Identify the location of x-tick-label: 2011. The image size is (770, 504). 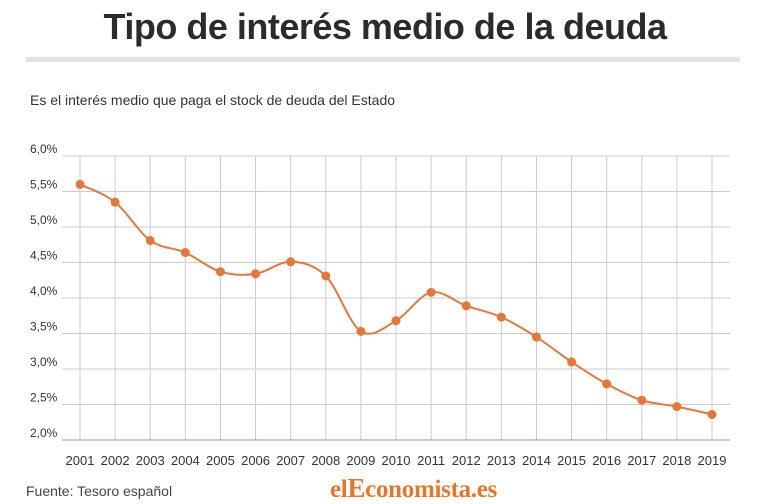
(431, 460).